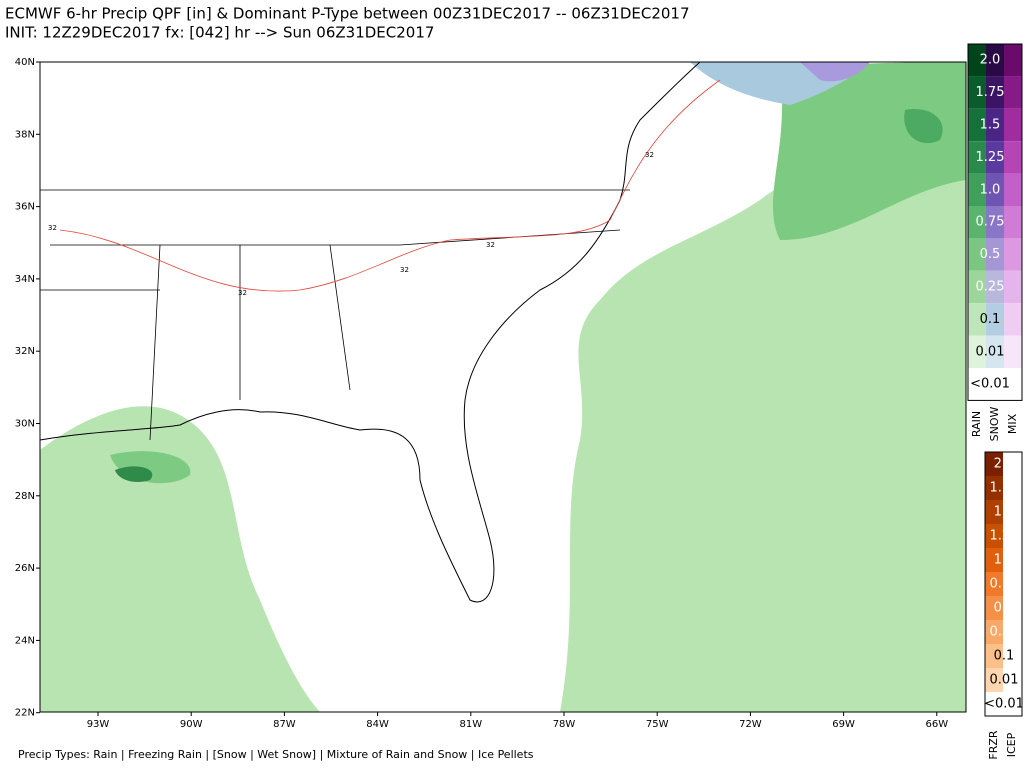 The height and width of the screenshot is (768, 1024). Describe the element at coordinates (27, 388) in the screenshot. I see `lat-axis: 40N 38N 36N 34N 32N 30N 28N 26N 24N 22N` at that location.